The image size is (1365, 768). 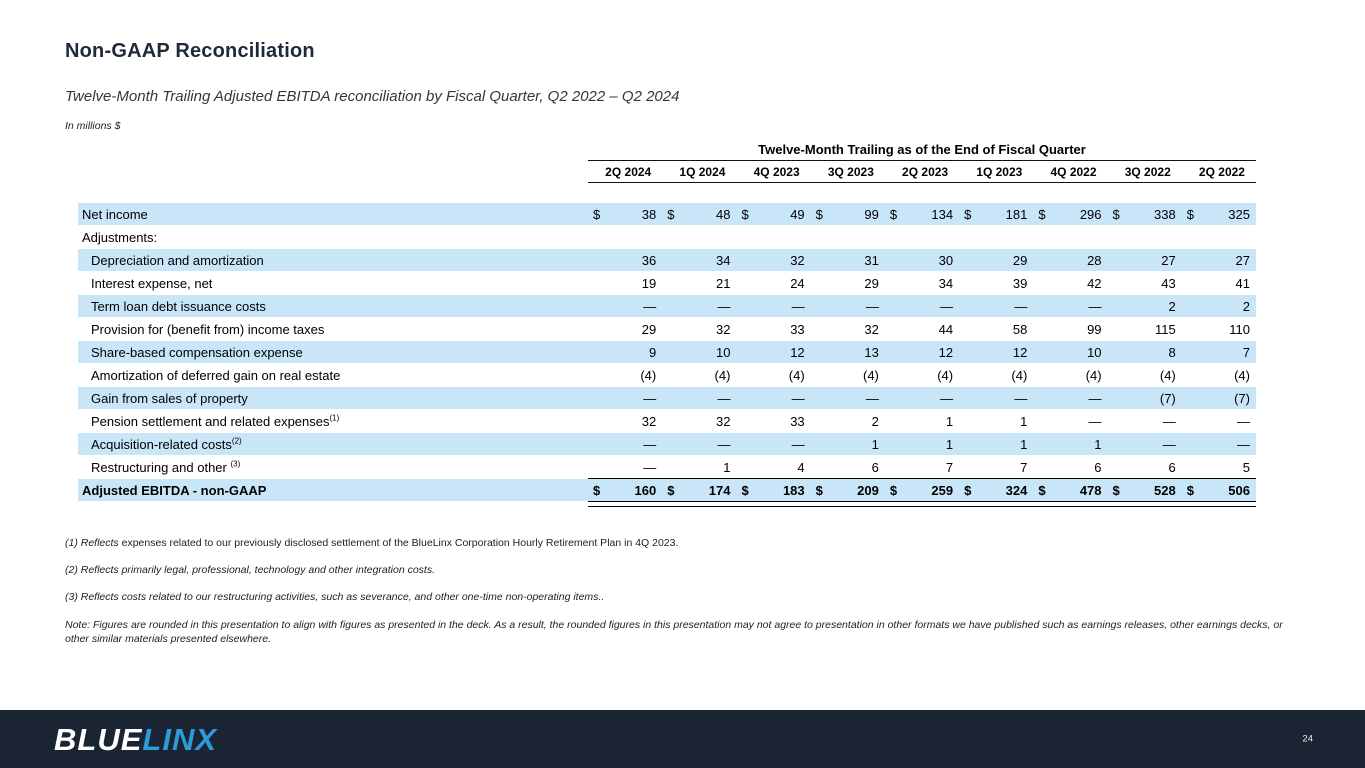 I want to click on column-header: 1Q 2023, so click(x=999, y=172).